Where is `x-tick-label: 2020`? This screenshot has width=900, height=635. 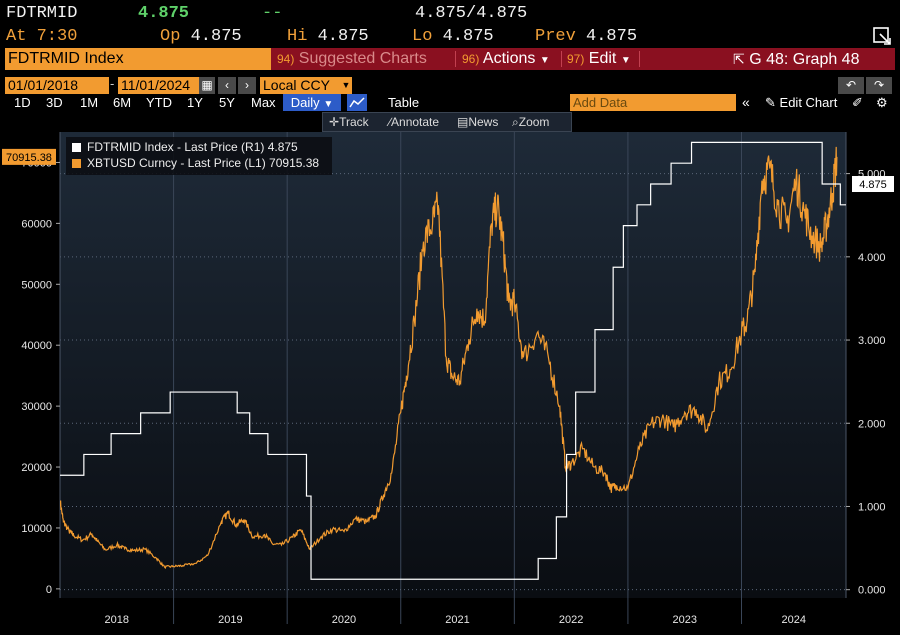
x-tick-label: 2020 is located at coordinates (344, 620).